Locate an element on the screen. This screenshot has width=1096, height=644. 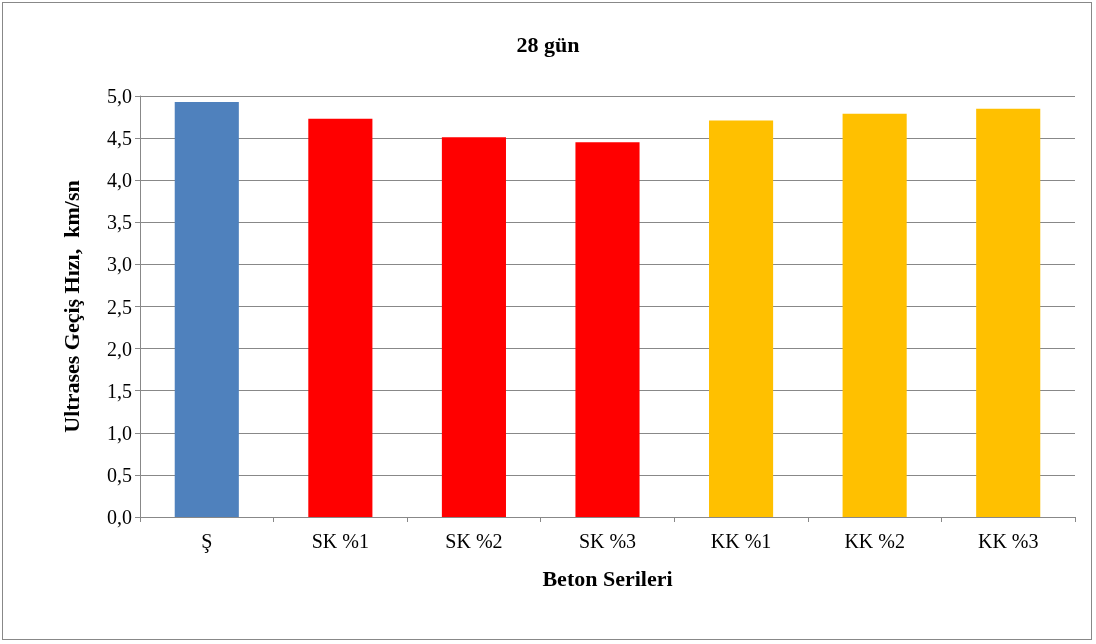
x-tick-label: KK %1 is located at coordinates (741, 541).